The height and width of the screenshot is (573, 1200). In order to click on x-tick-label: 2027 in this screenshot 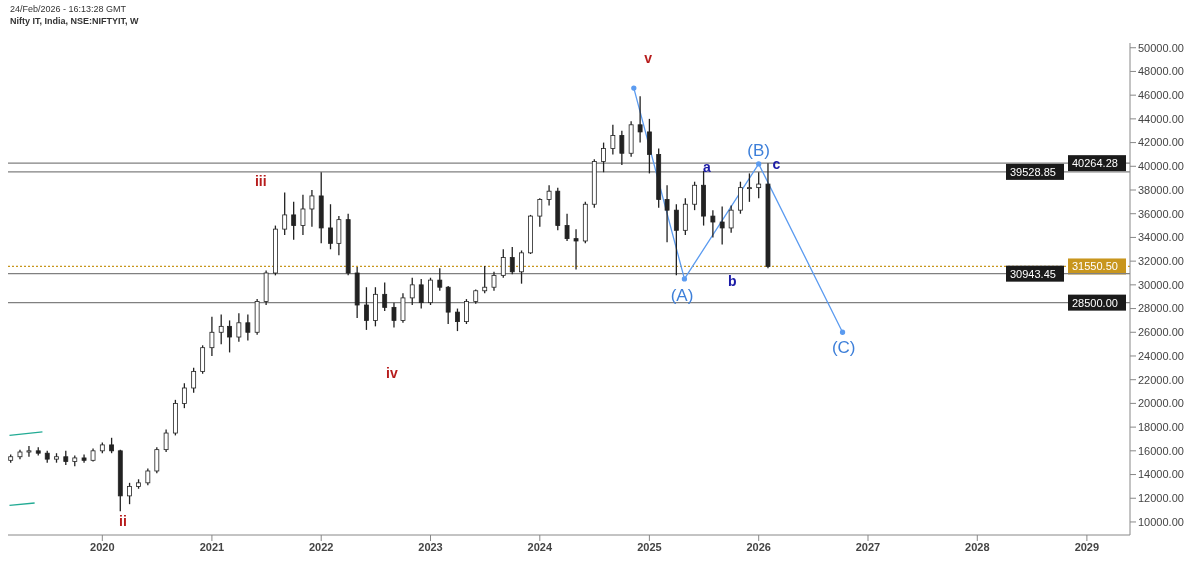, I will do `click(868, 546)`.